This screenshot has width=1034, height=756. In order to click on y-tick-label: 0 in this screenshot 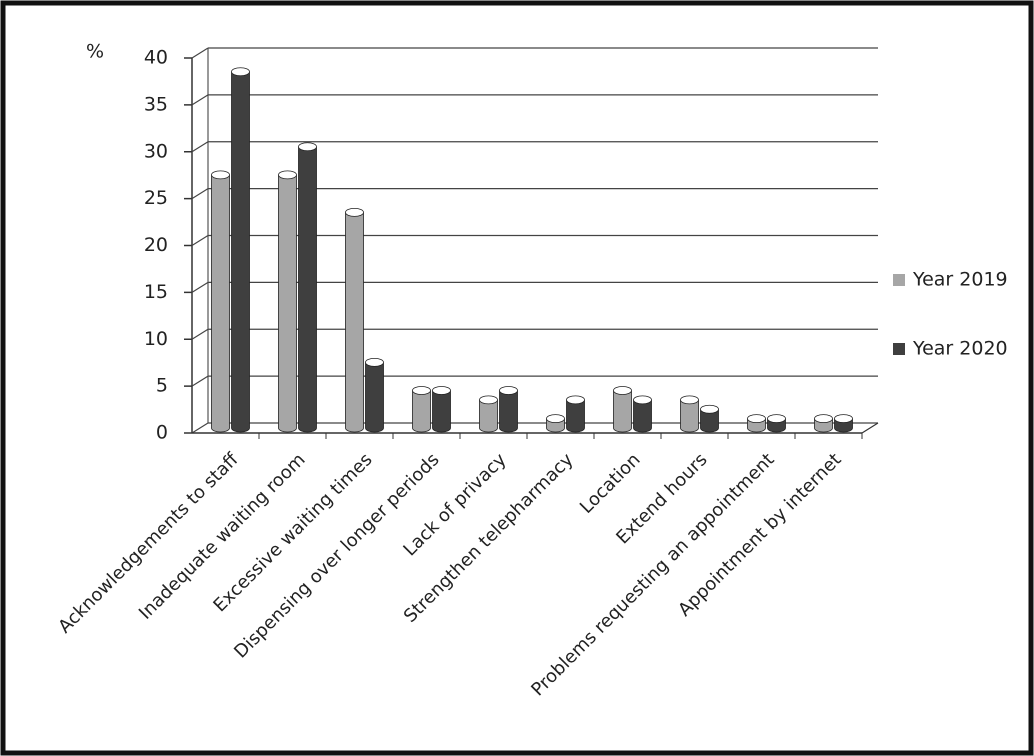, I will do `click(162, 433)`.